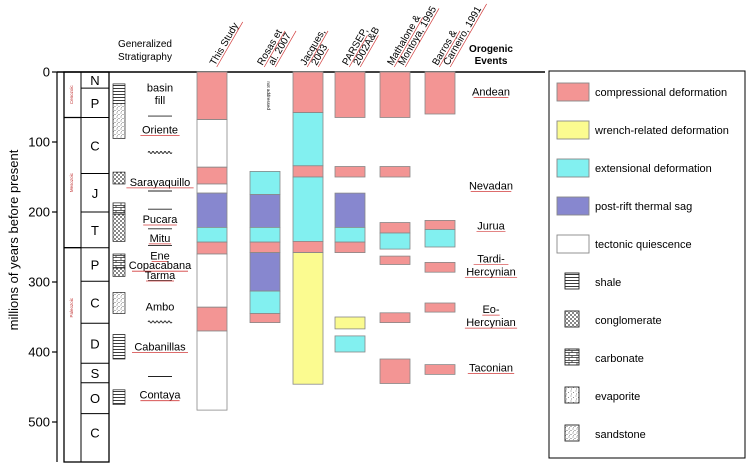 The height and width of the screenshot is (472, 750). What do you see at coordinates (160, 308) in the screenshot?
I see `formation-label: Ambo` at bounding box center [160, 308].